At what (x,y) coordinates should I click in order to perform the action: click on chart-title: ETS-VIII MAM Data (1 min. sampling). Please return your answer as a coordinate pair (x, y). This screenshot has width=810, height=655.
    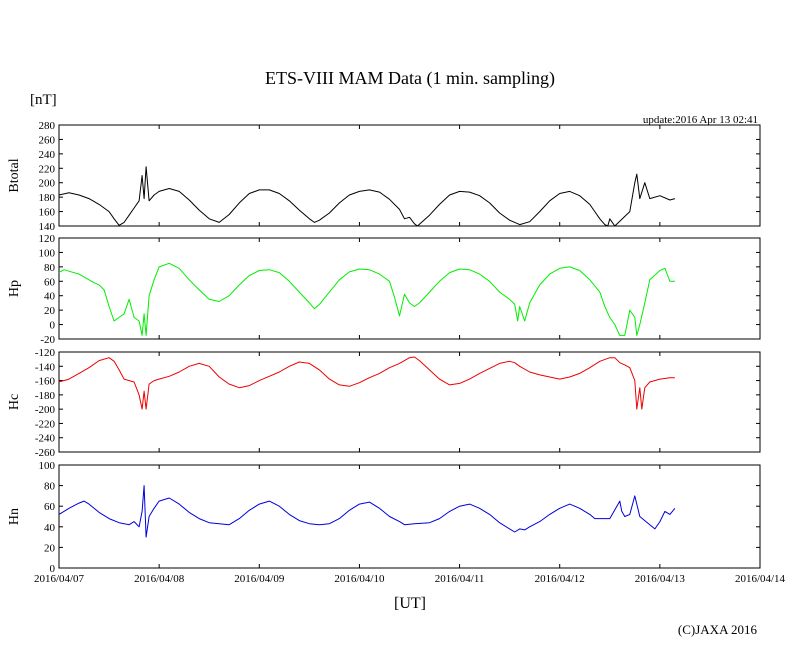
    Looking at the image, I should click on (410, 78).